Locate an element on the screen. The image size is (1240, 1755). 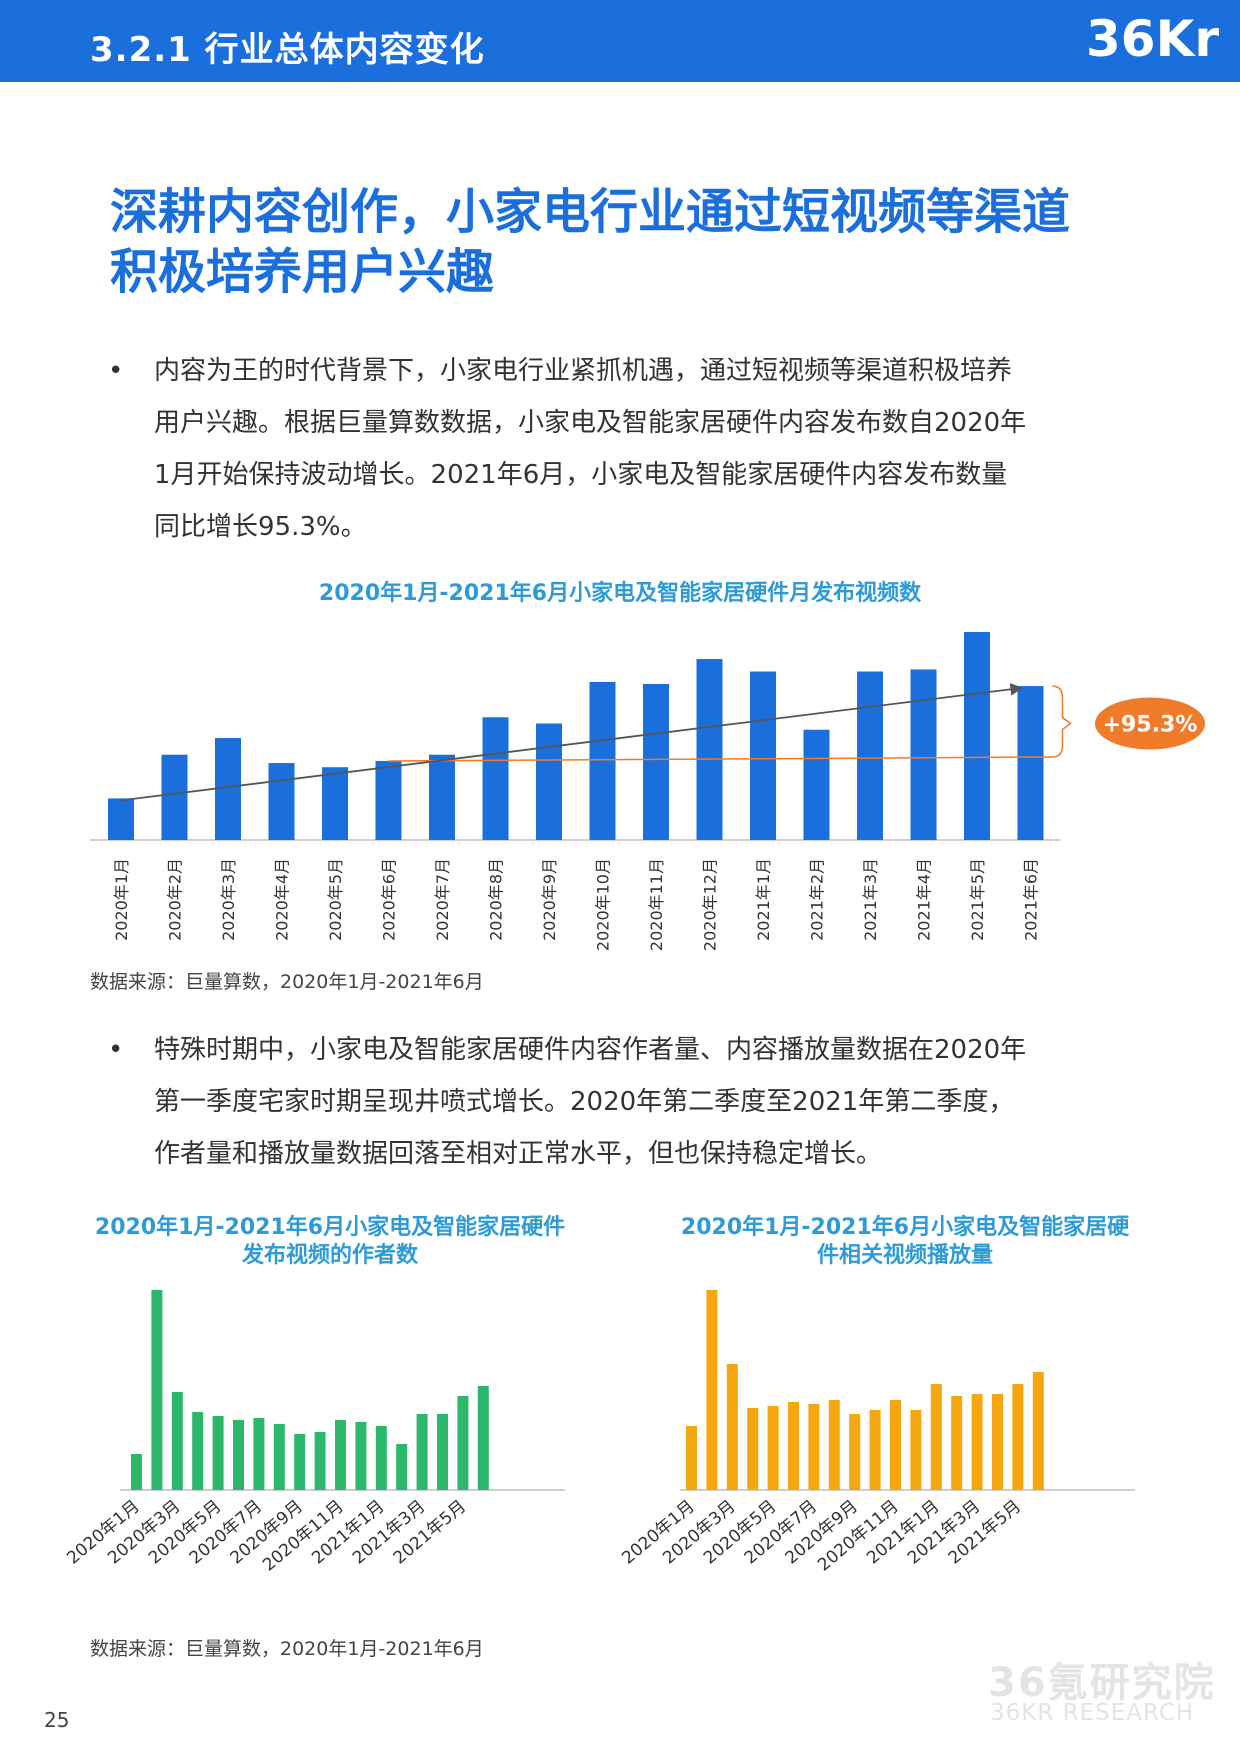
chart-1-tick-label: 2021年6月 is located at coordinates (1031, 899).